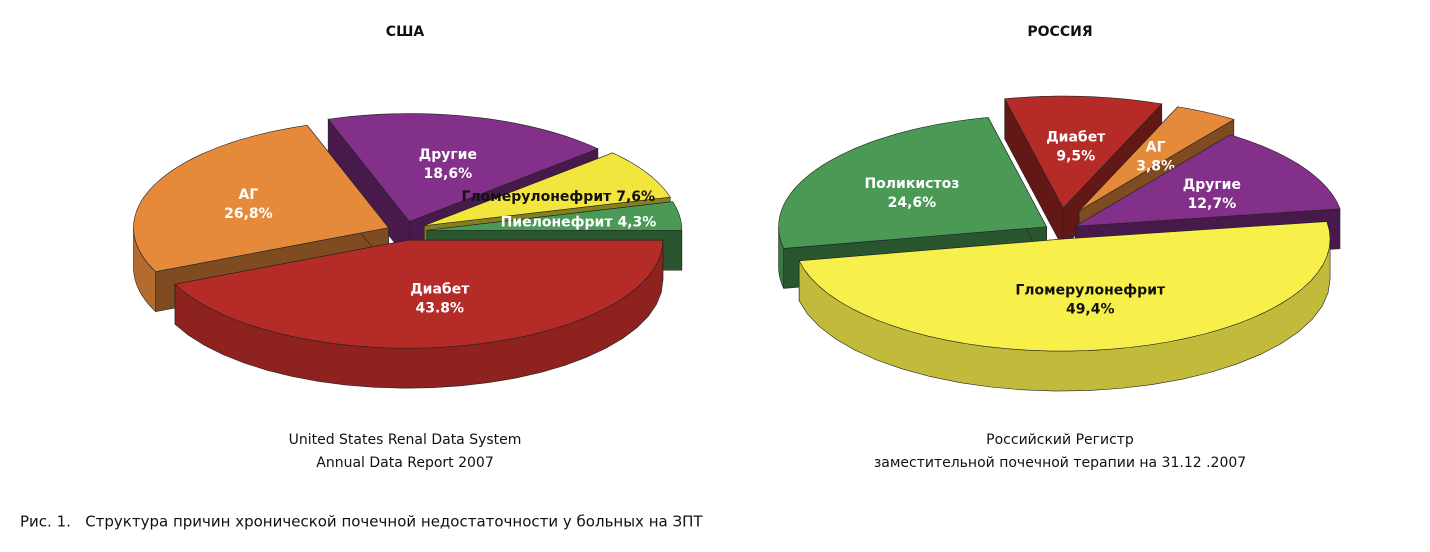 The image size is (1430, 552). I want to click on chart-title: РОССИЯ, so click(1059, 32).